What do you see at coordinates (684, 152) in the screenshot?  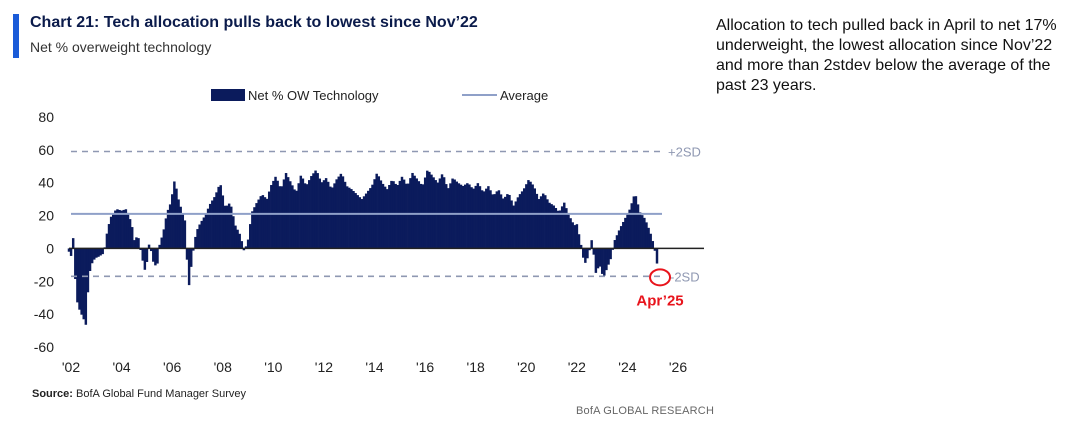 I see `plus-2sd-label: +2SD` at bounding box center [684, 152].